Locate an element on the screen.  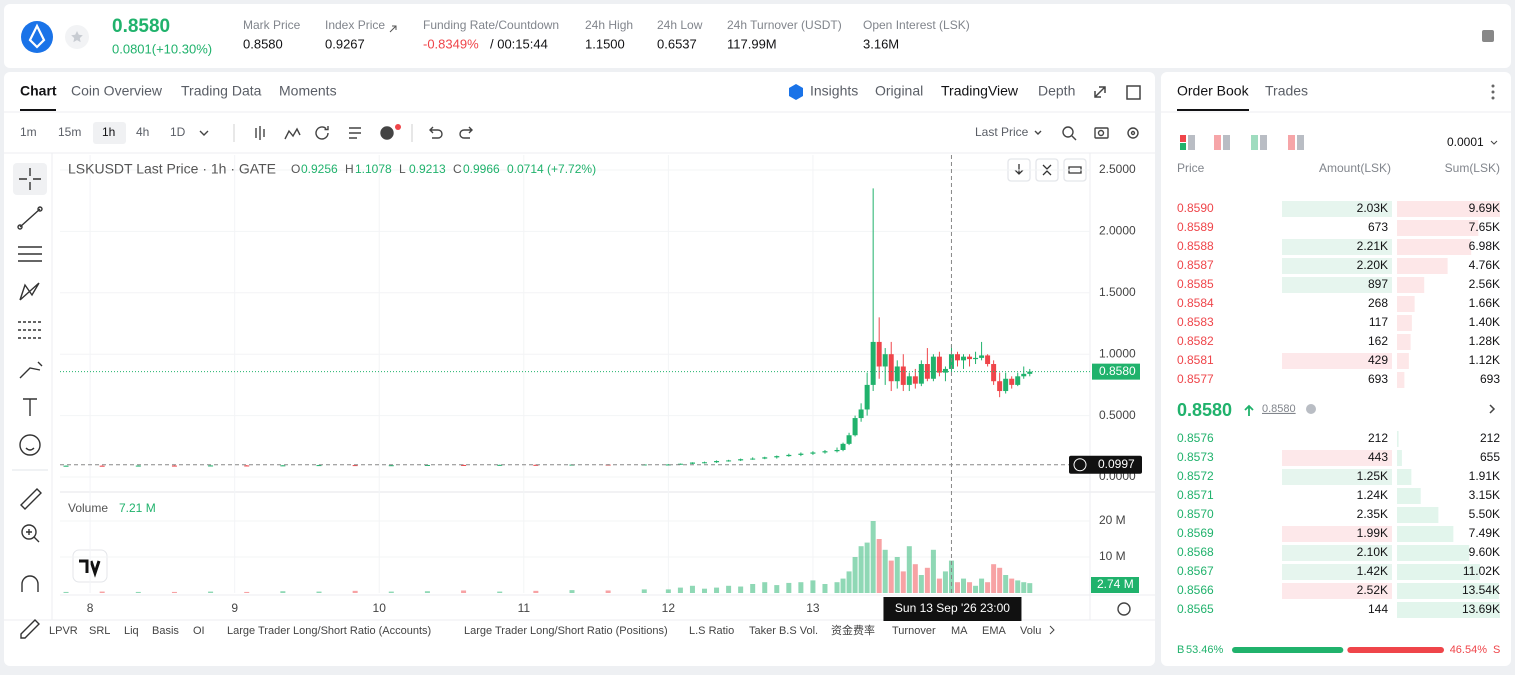
order-price: 0.8568 is located at coordinates (1195, 552).